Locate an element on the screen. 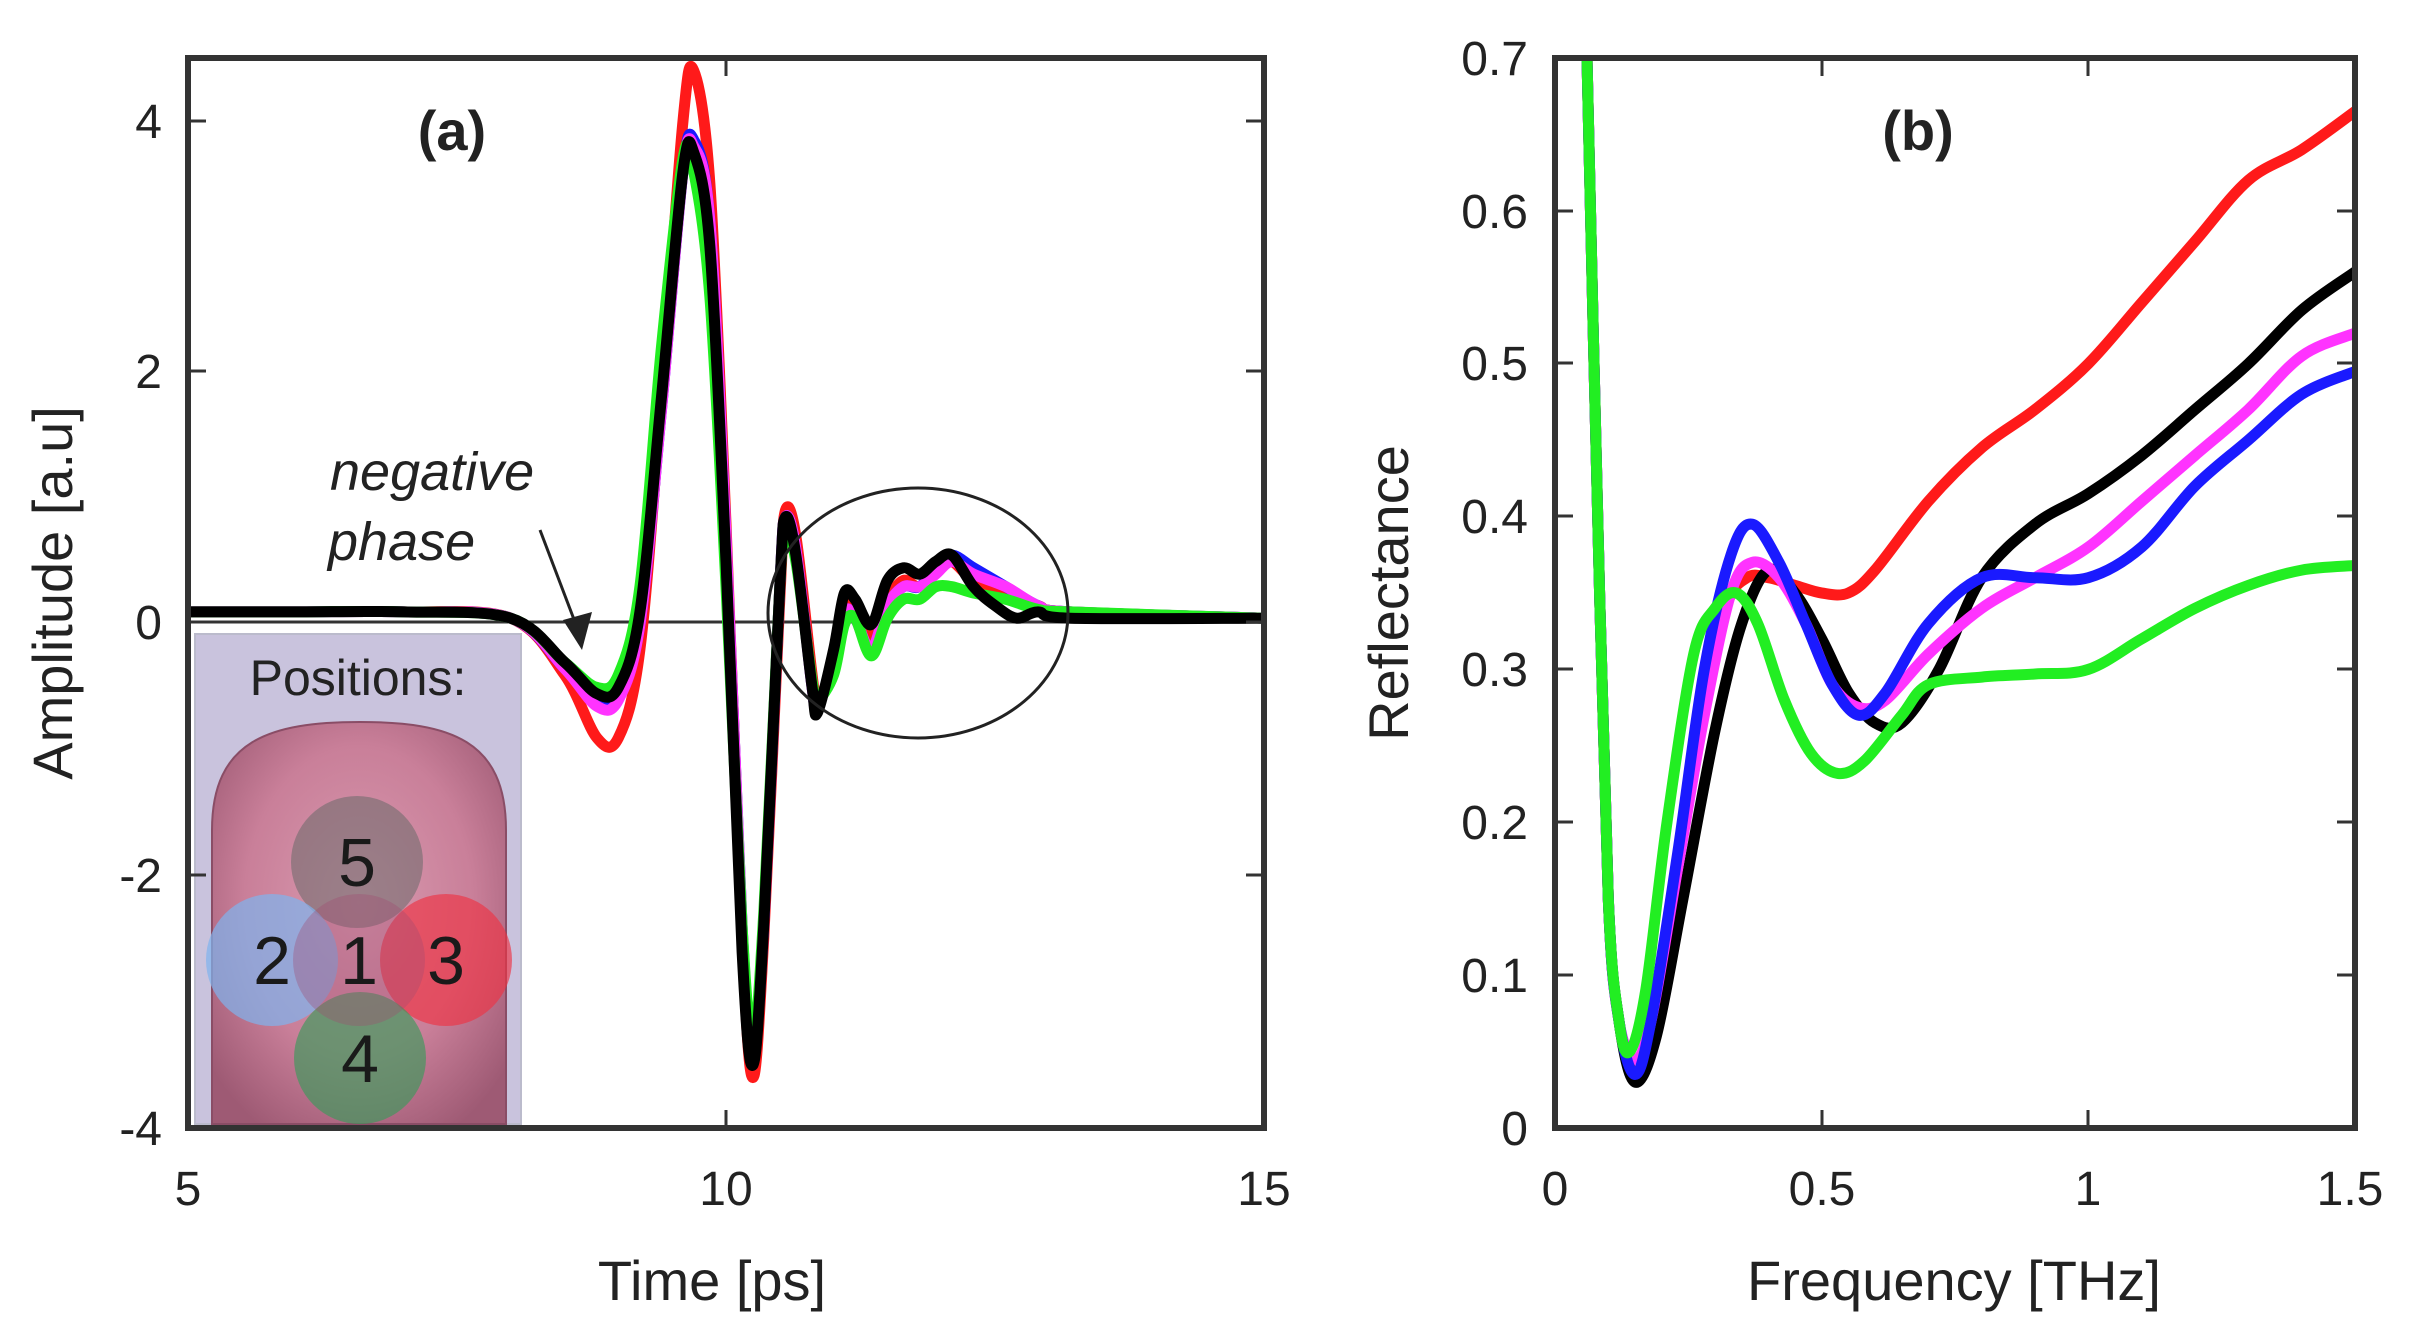 This screenshot has width=2418, height=1341. panel-a-ytick-4: 4 is located at coordinates (148, 122).